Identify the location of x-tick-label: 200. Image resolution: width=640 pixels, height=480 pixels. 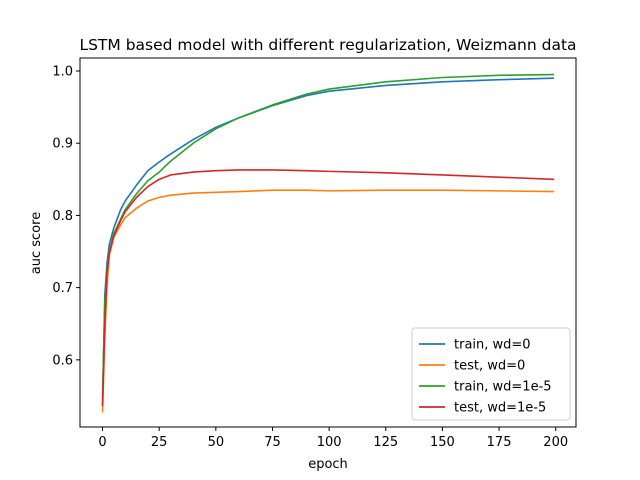
(555, 442).